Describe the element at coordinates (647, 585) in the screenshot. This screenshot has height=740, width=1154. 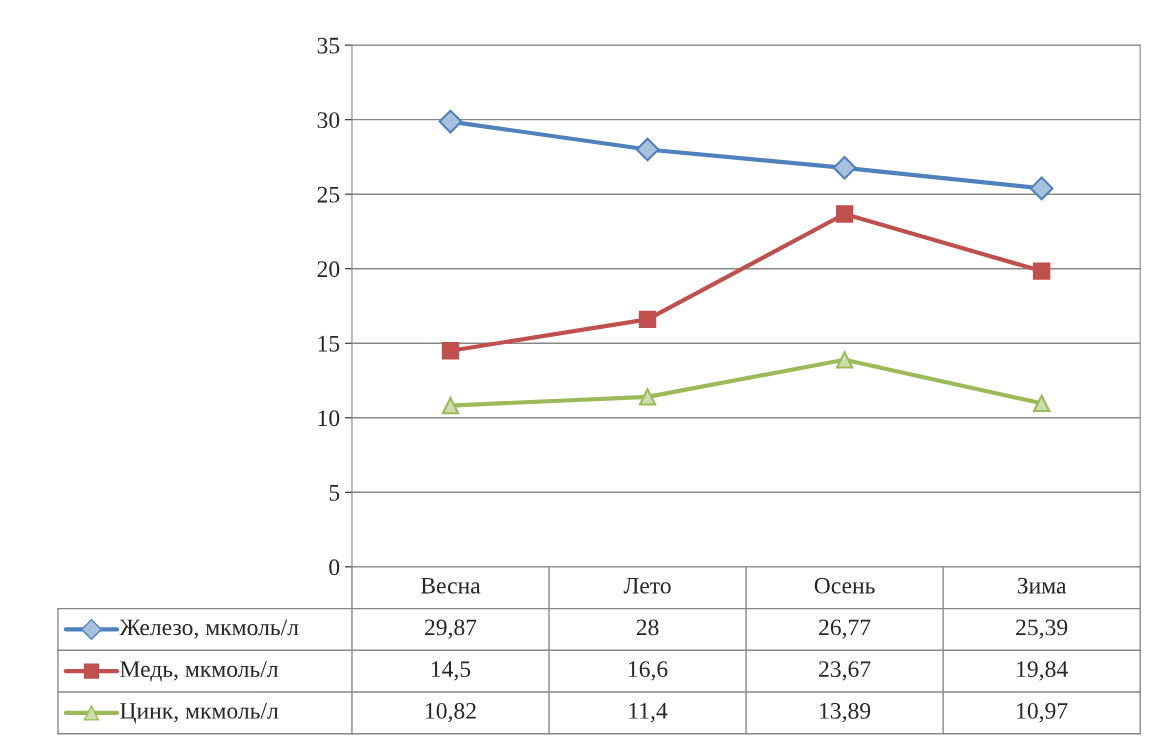
I see `x-tick-label: Лето` at that location.